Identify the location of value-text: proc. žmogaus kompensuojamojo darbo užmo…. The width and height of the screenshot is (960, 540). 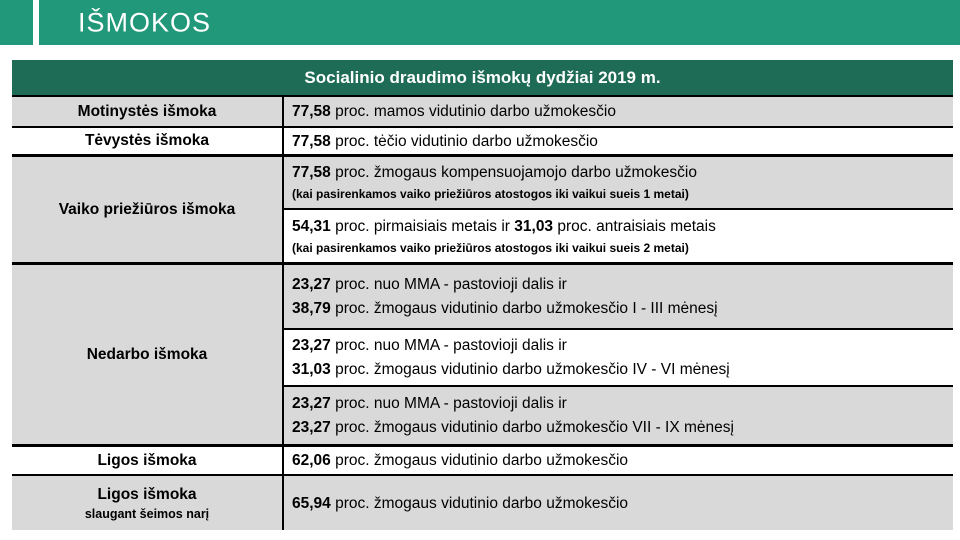
(513, 172).